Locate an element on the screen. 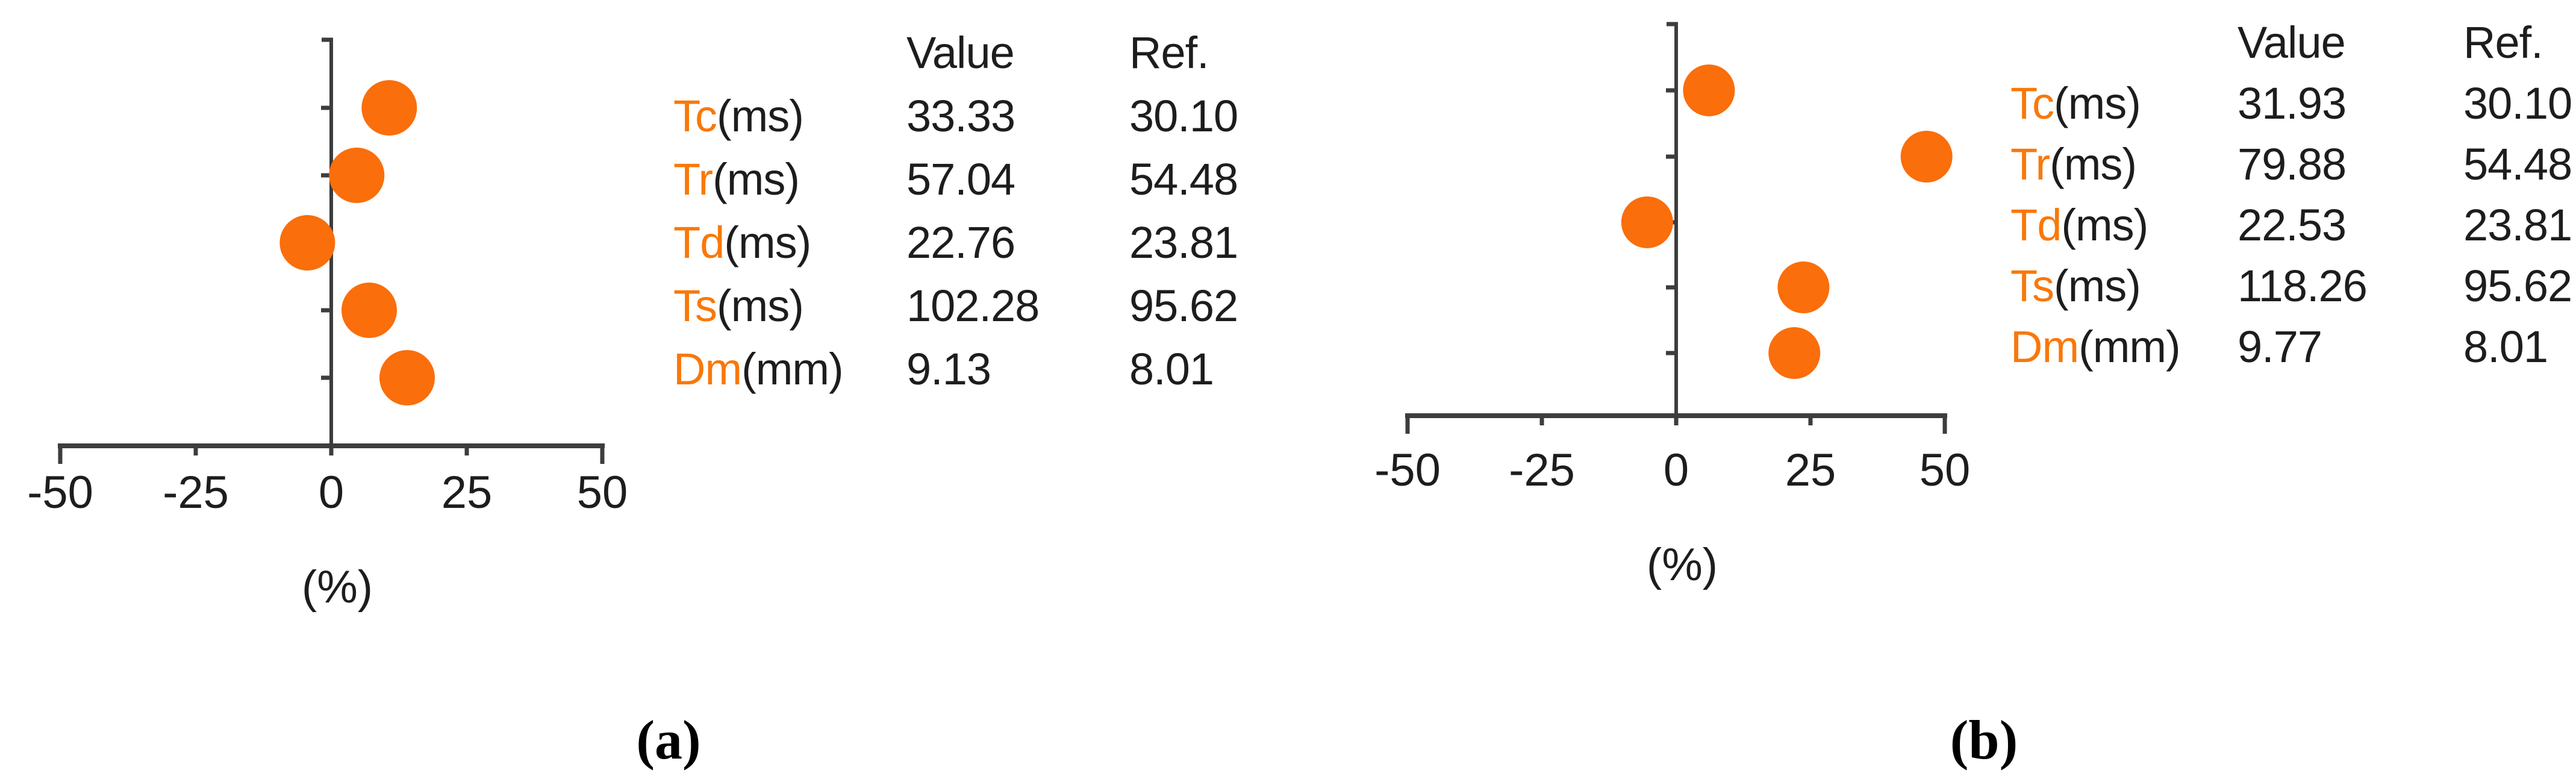 This screenshot has height=779, width=2576. value-cell: 79.88 is located at coordinates (2350, 165).